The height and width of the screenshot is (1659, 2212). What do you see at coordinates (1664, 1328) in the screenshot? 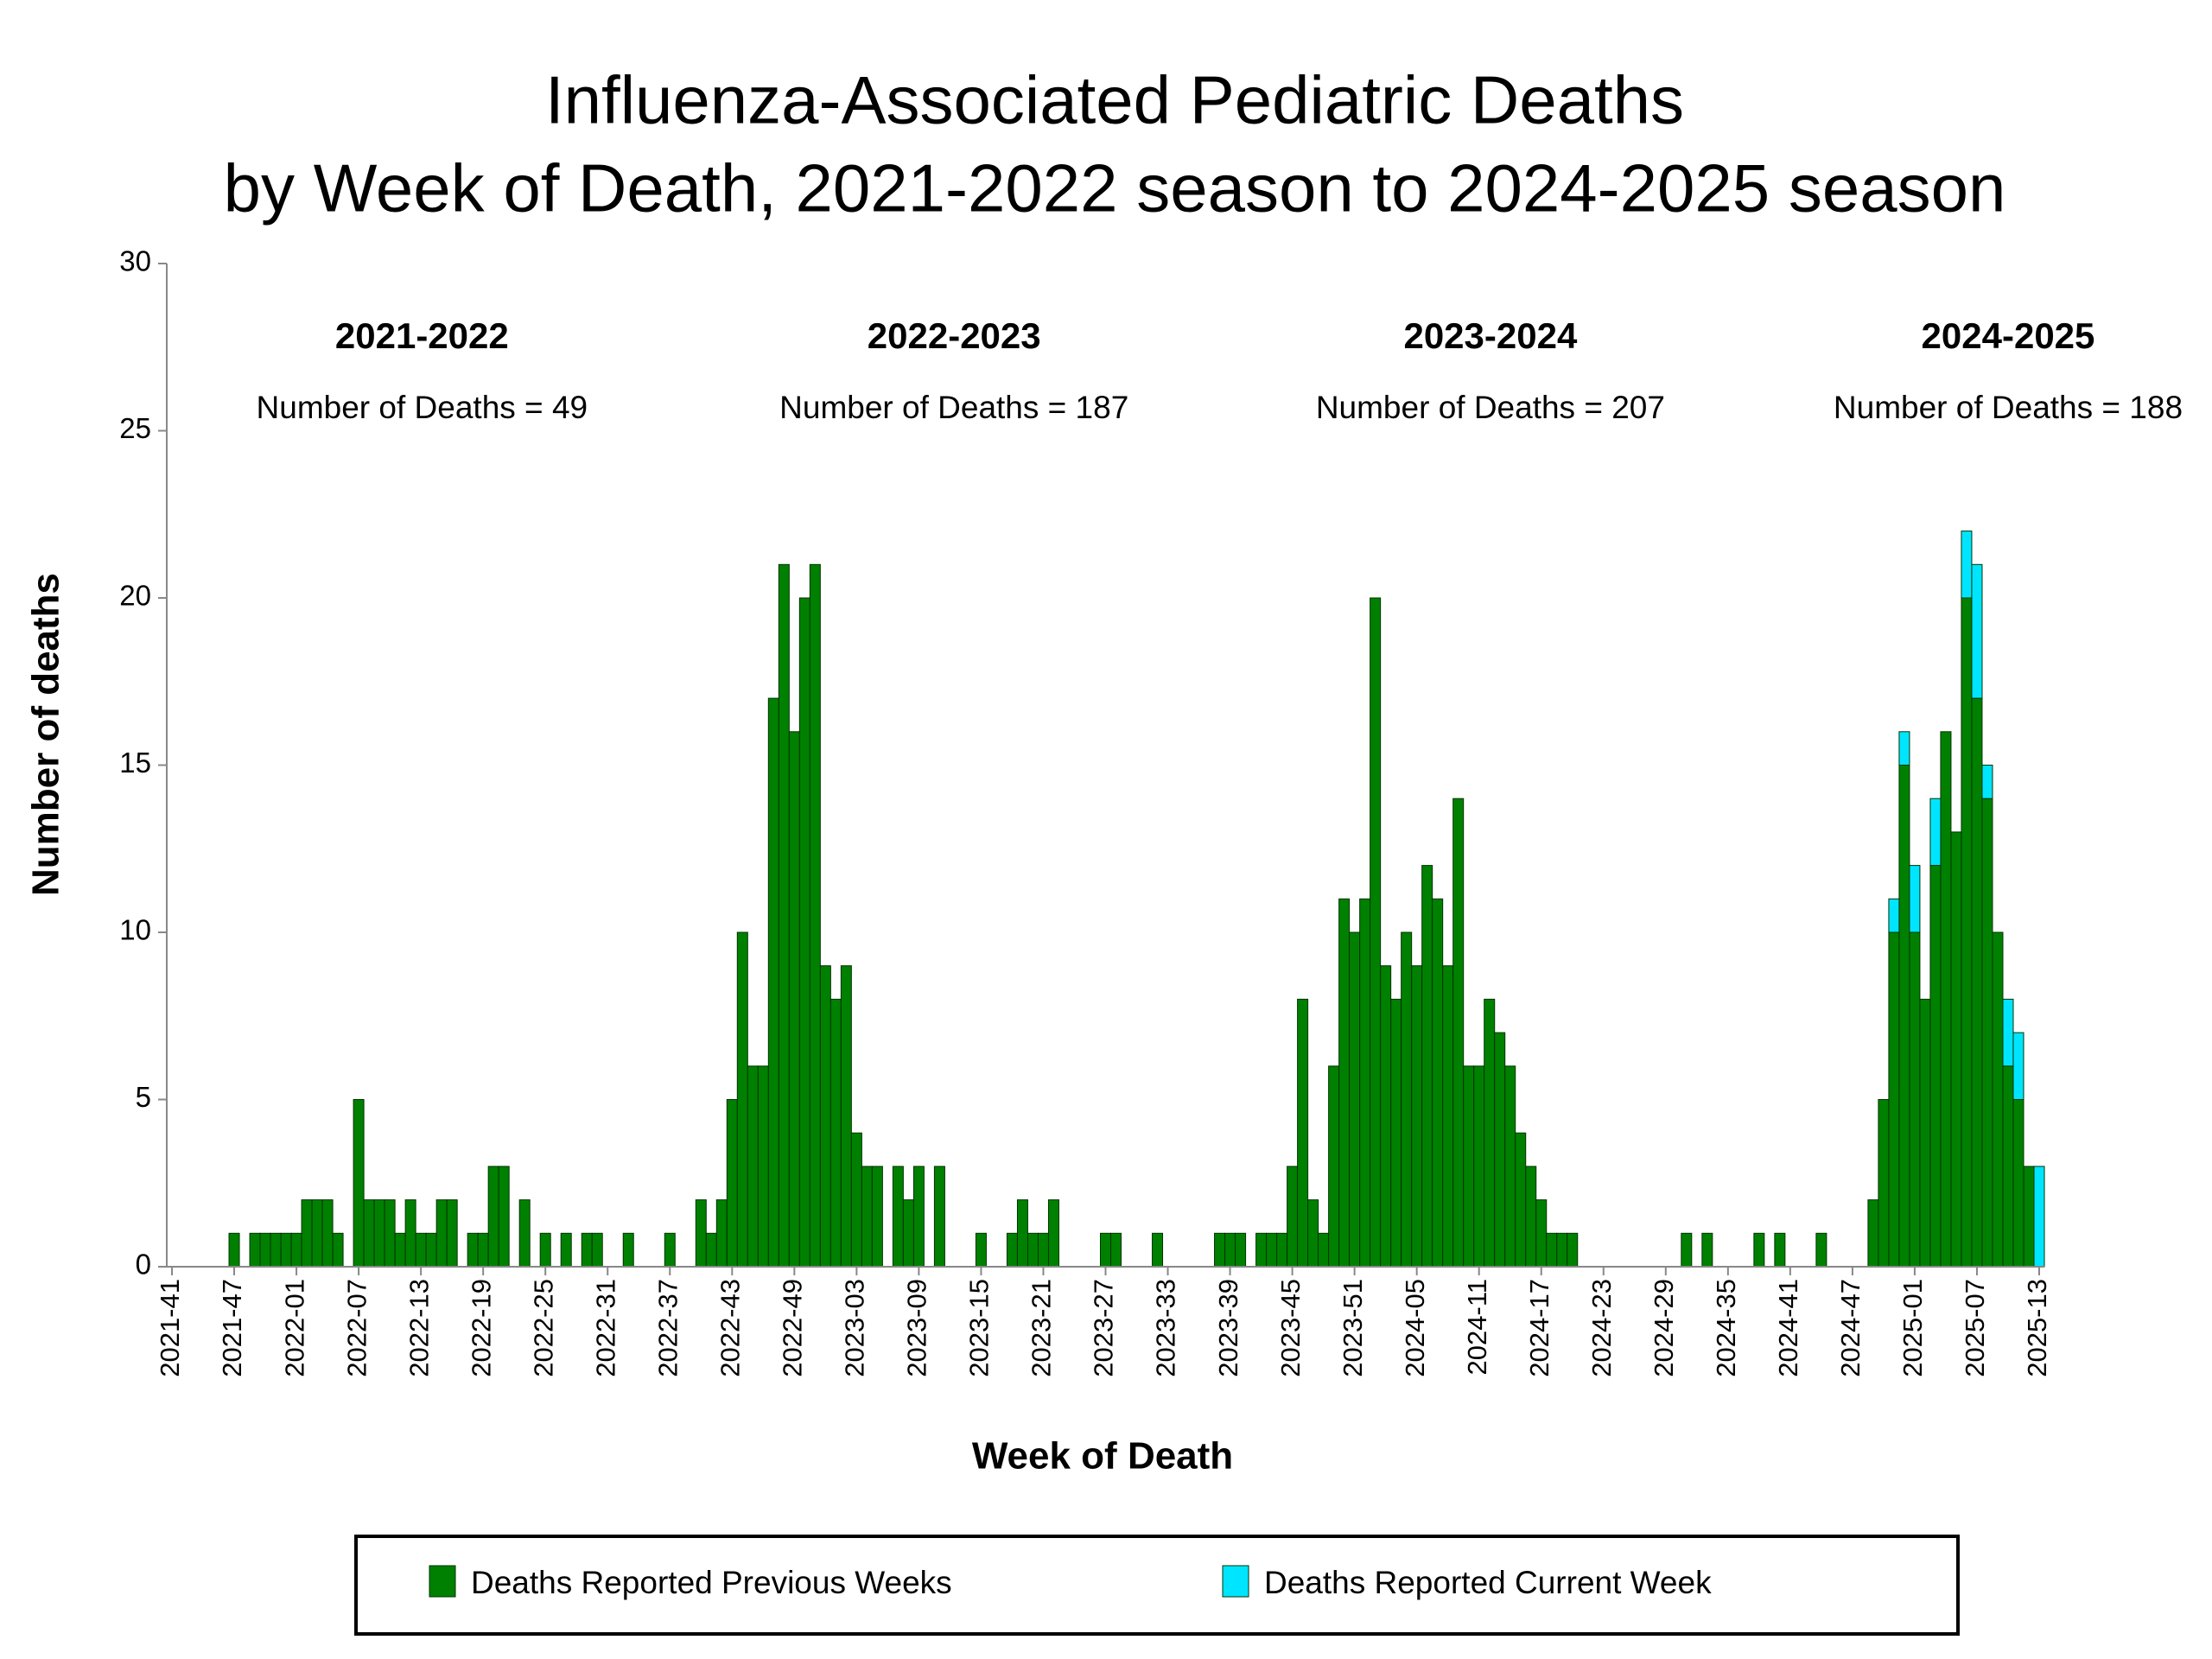
I see `x-tick-label: 2024-29` at bounding box center [1664, 1328].